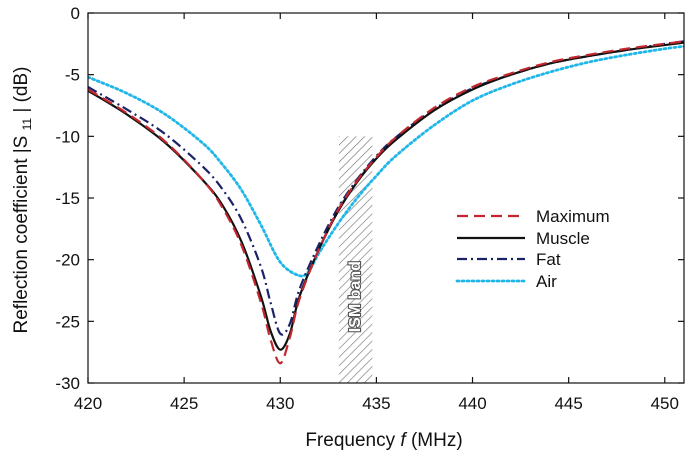 Image resolution: width=697 pixels, height=456 pixels. I want to click on y-tick-label: -25, so click(67, 321).